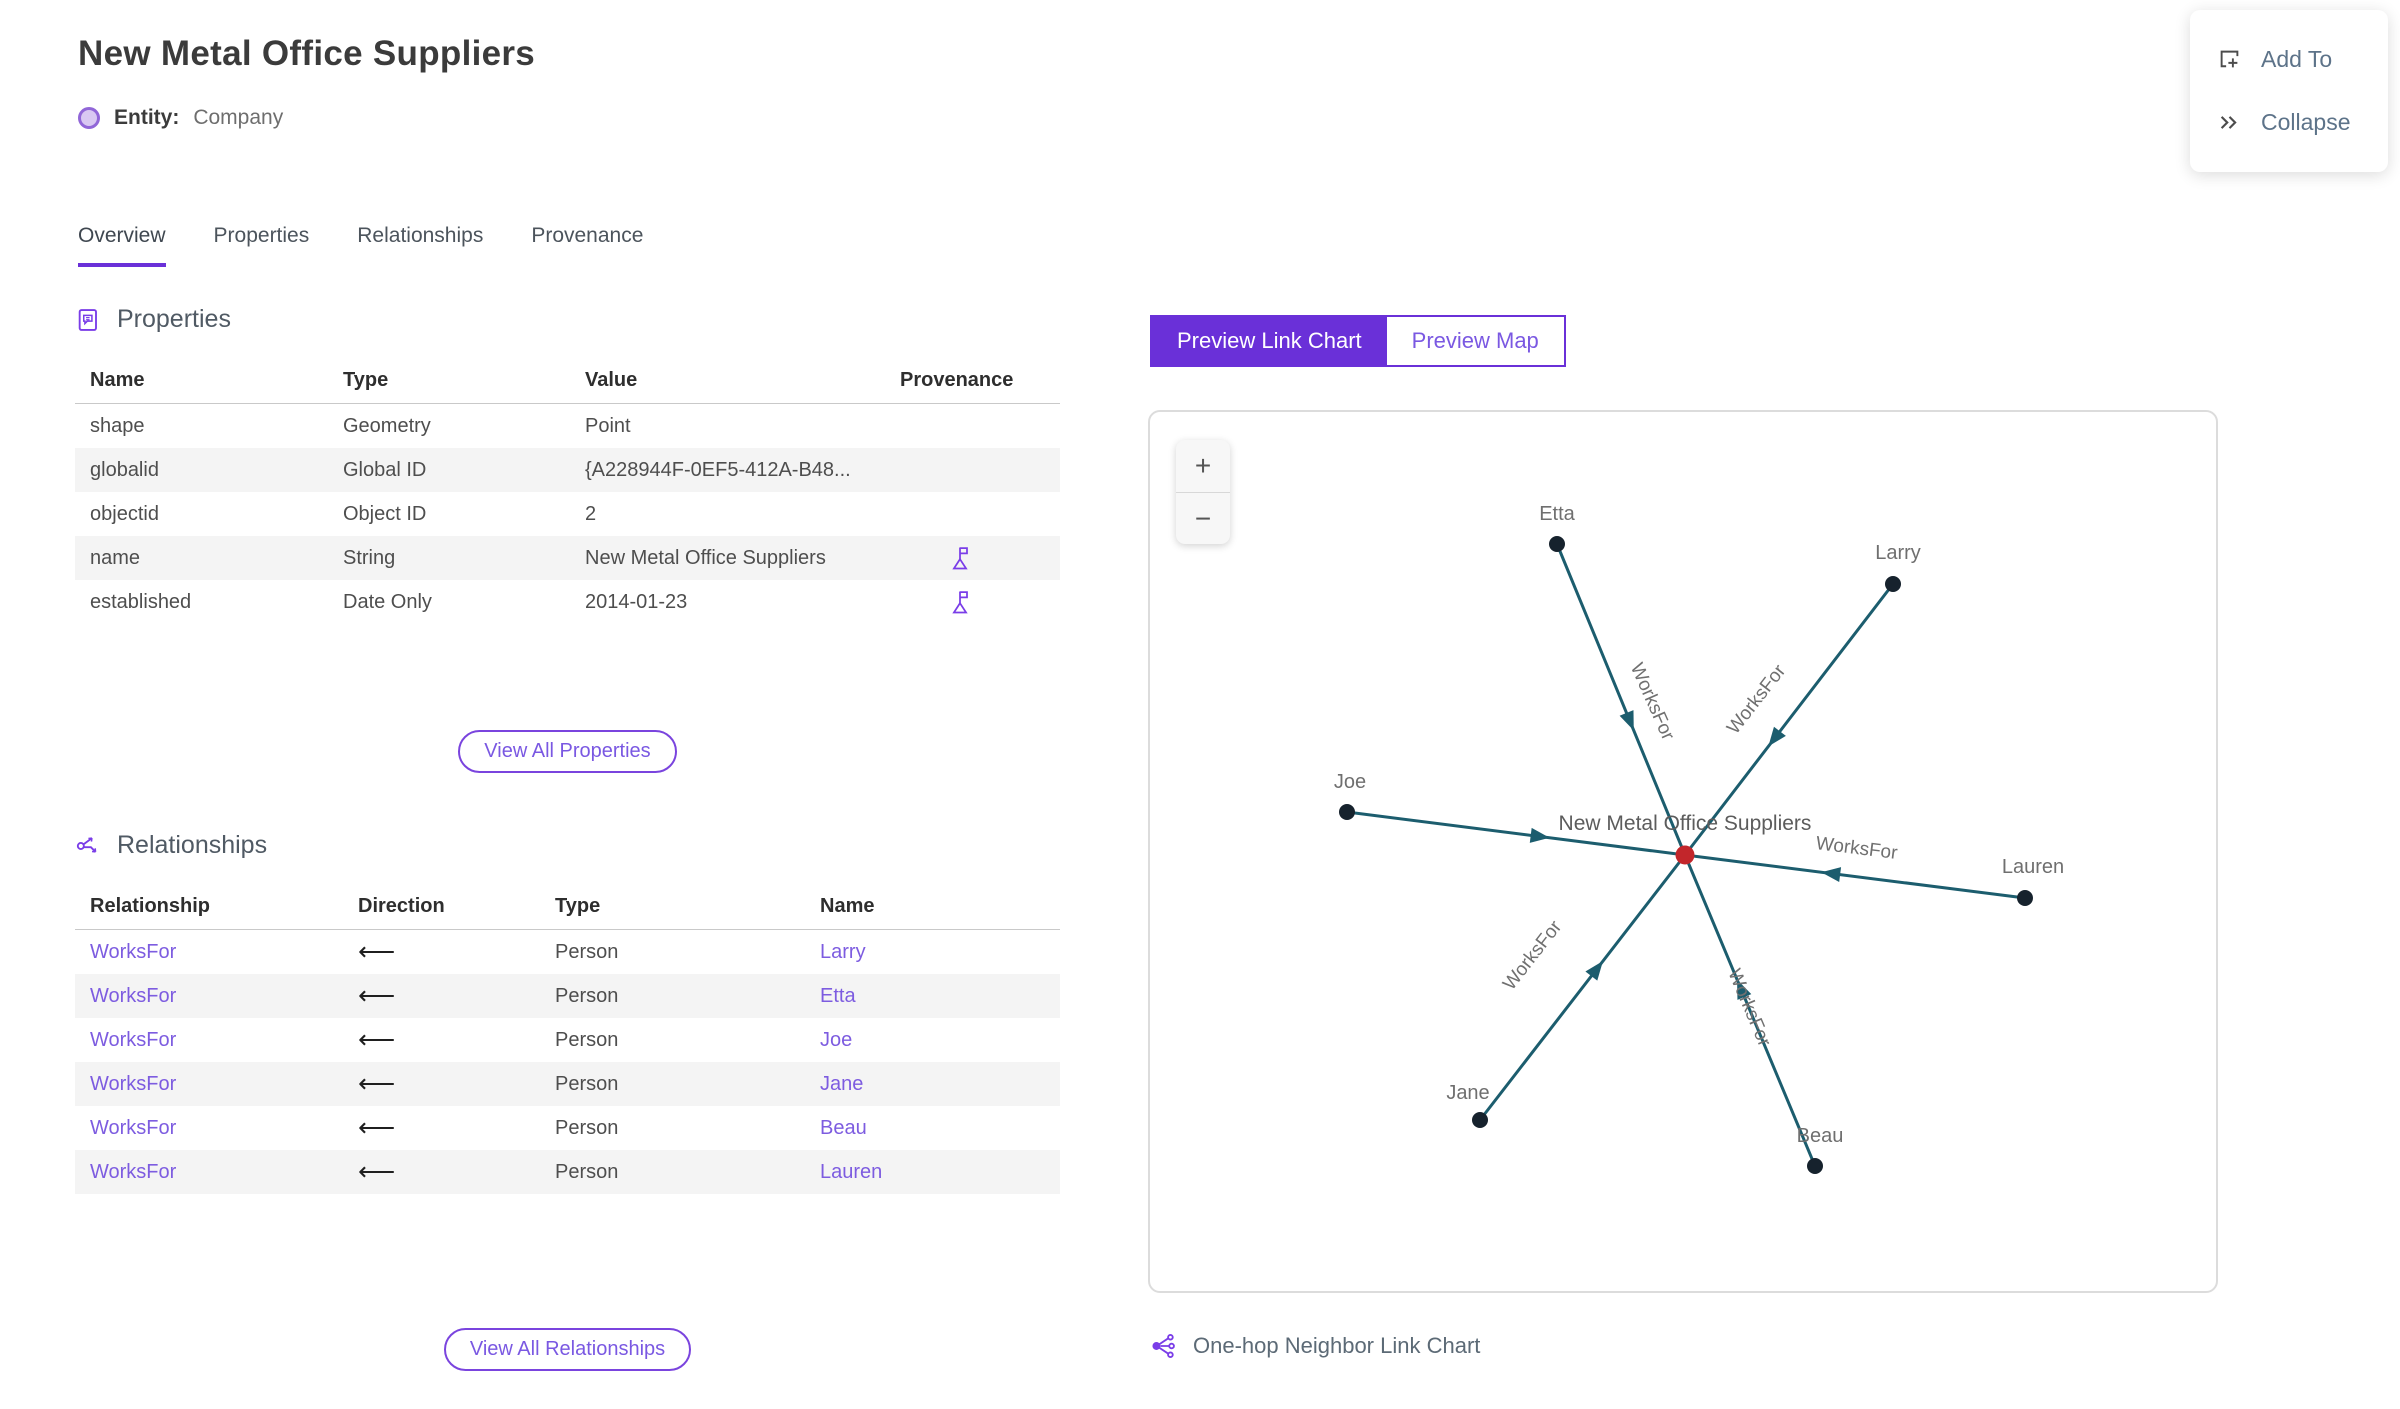 The image size is (2400, 1409). What do you see at coordinates (1898, 553) in the screenshot?
I see `node-label-Larry: Larry` at bounding box center [1898, 553].